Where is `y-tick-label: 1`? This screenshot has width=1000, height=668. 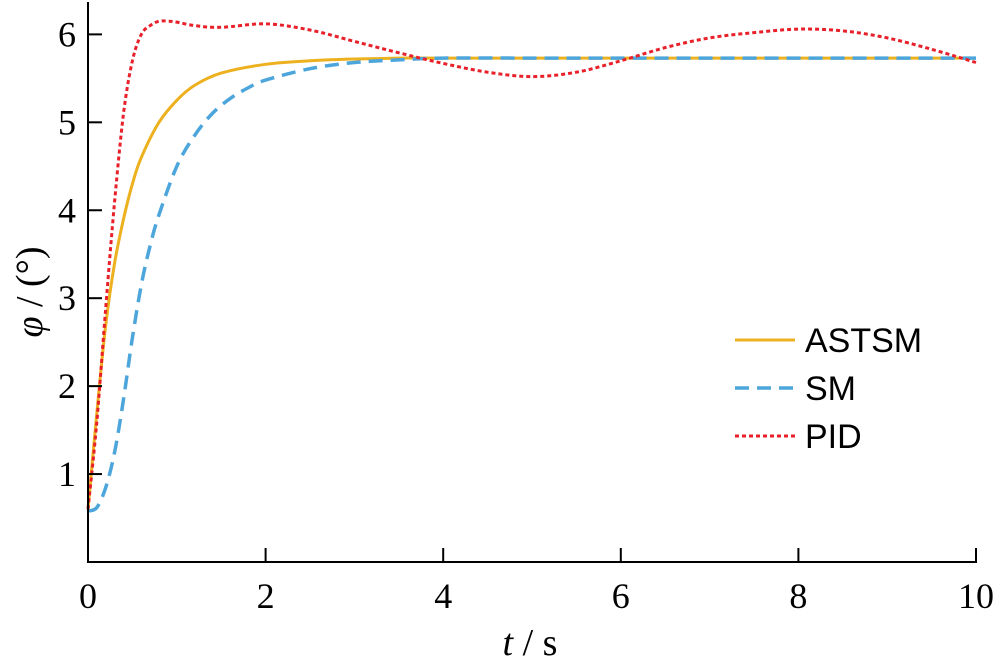
y-tick-label: 1 is located at coordinates (67, 474).